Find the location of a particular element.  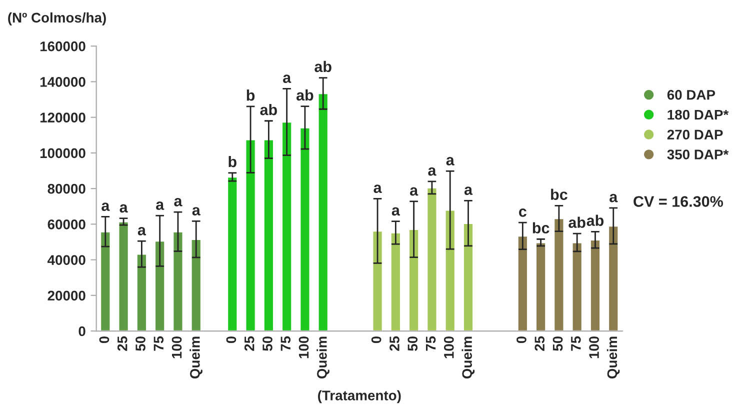

y-tick-label: 20000 is located at coordinates (67, 295).